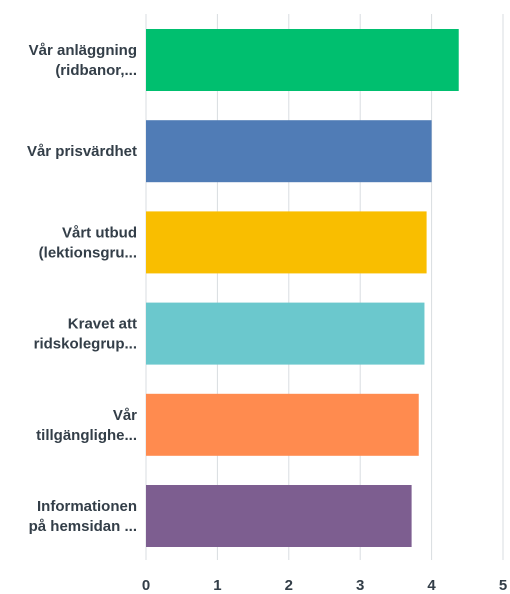 This screenshot has height=594, width=510. I want to click on category-label: Vårt utbud, so click(99, 232).